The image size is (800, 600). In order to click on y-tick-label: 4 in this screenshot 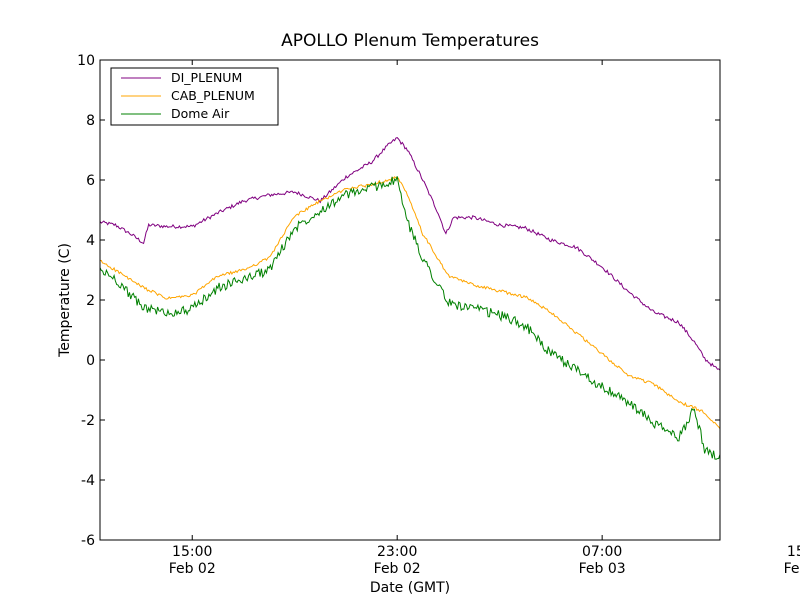, I will do `click(90, 241)`.